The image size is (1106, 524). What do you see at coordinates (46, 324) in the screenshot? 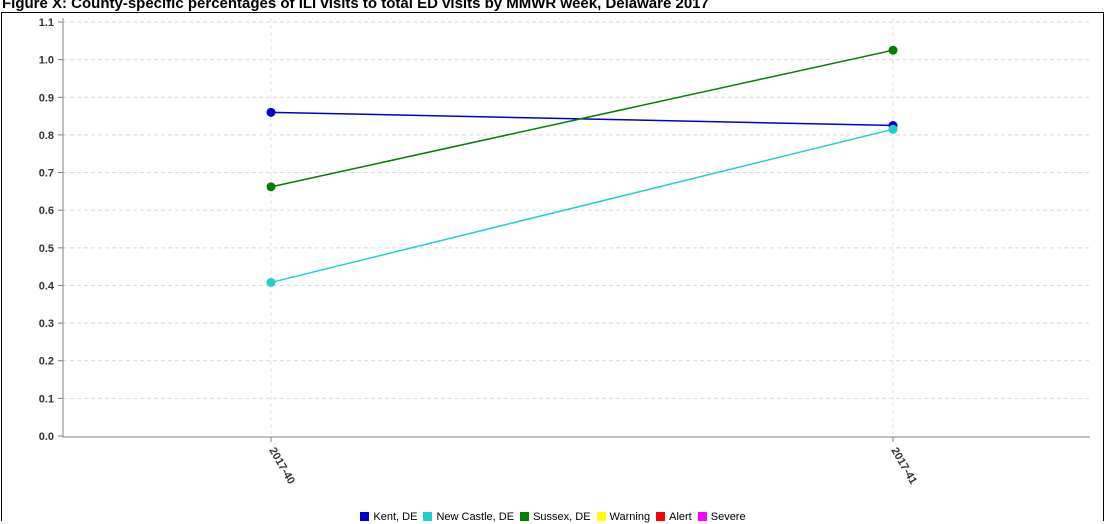
I see `y-tick-label: 0.3` at bounding box center [46, 324].